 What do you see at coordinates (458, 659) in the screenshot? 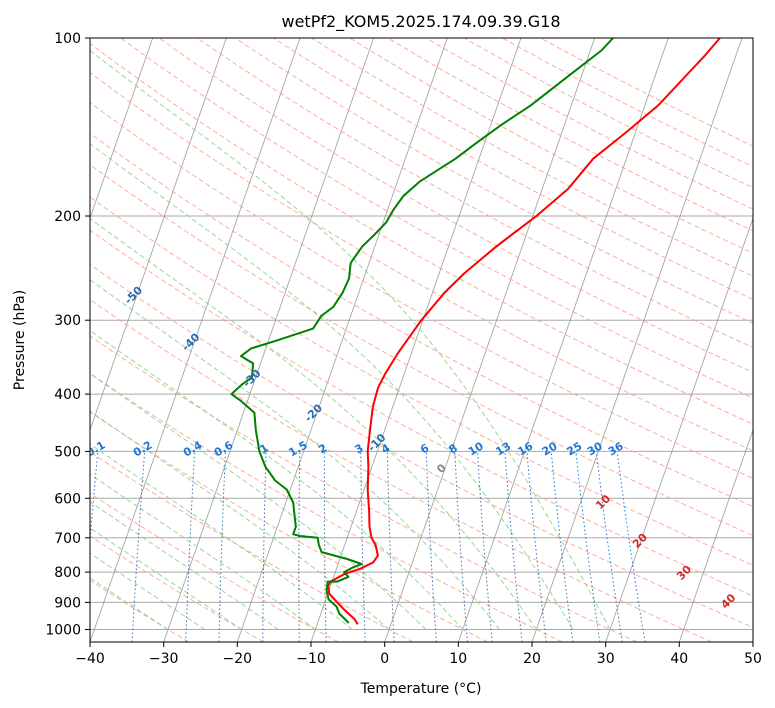
I see `x-tick-label: 10` at bounding box center [458, 659].